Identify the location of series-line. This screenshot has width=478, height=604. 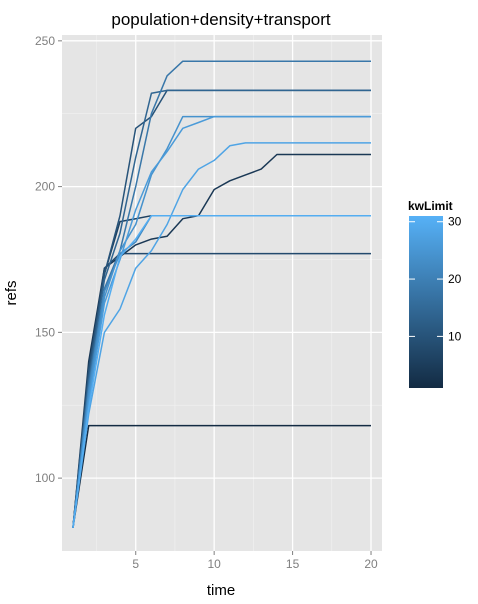
(221, 476).